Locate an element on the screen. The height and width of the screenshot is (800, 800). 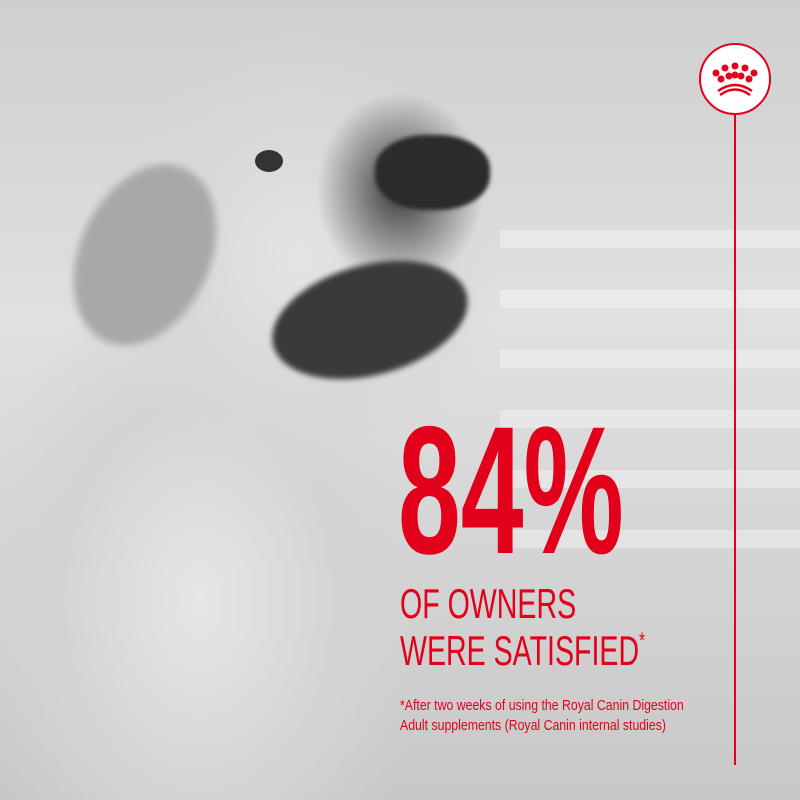
decorative-line is located at coordinates (735, 439).